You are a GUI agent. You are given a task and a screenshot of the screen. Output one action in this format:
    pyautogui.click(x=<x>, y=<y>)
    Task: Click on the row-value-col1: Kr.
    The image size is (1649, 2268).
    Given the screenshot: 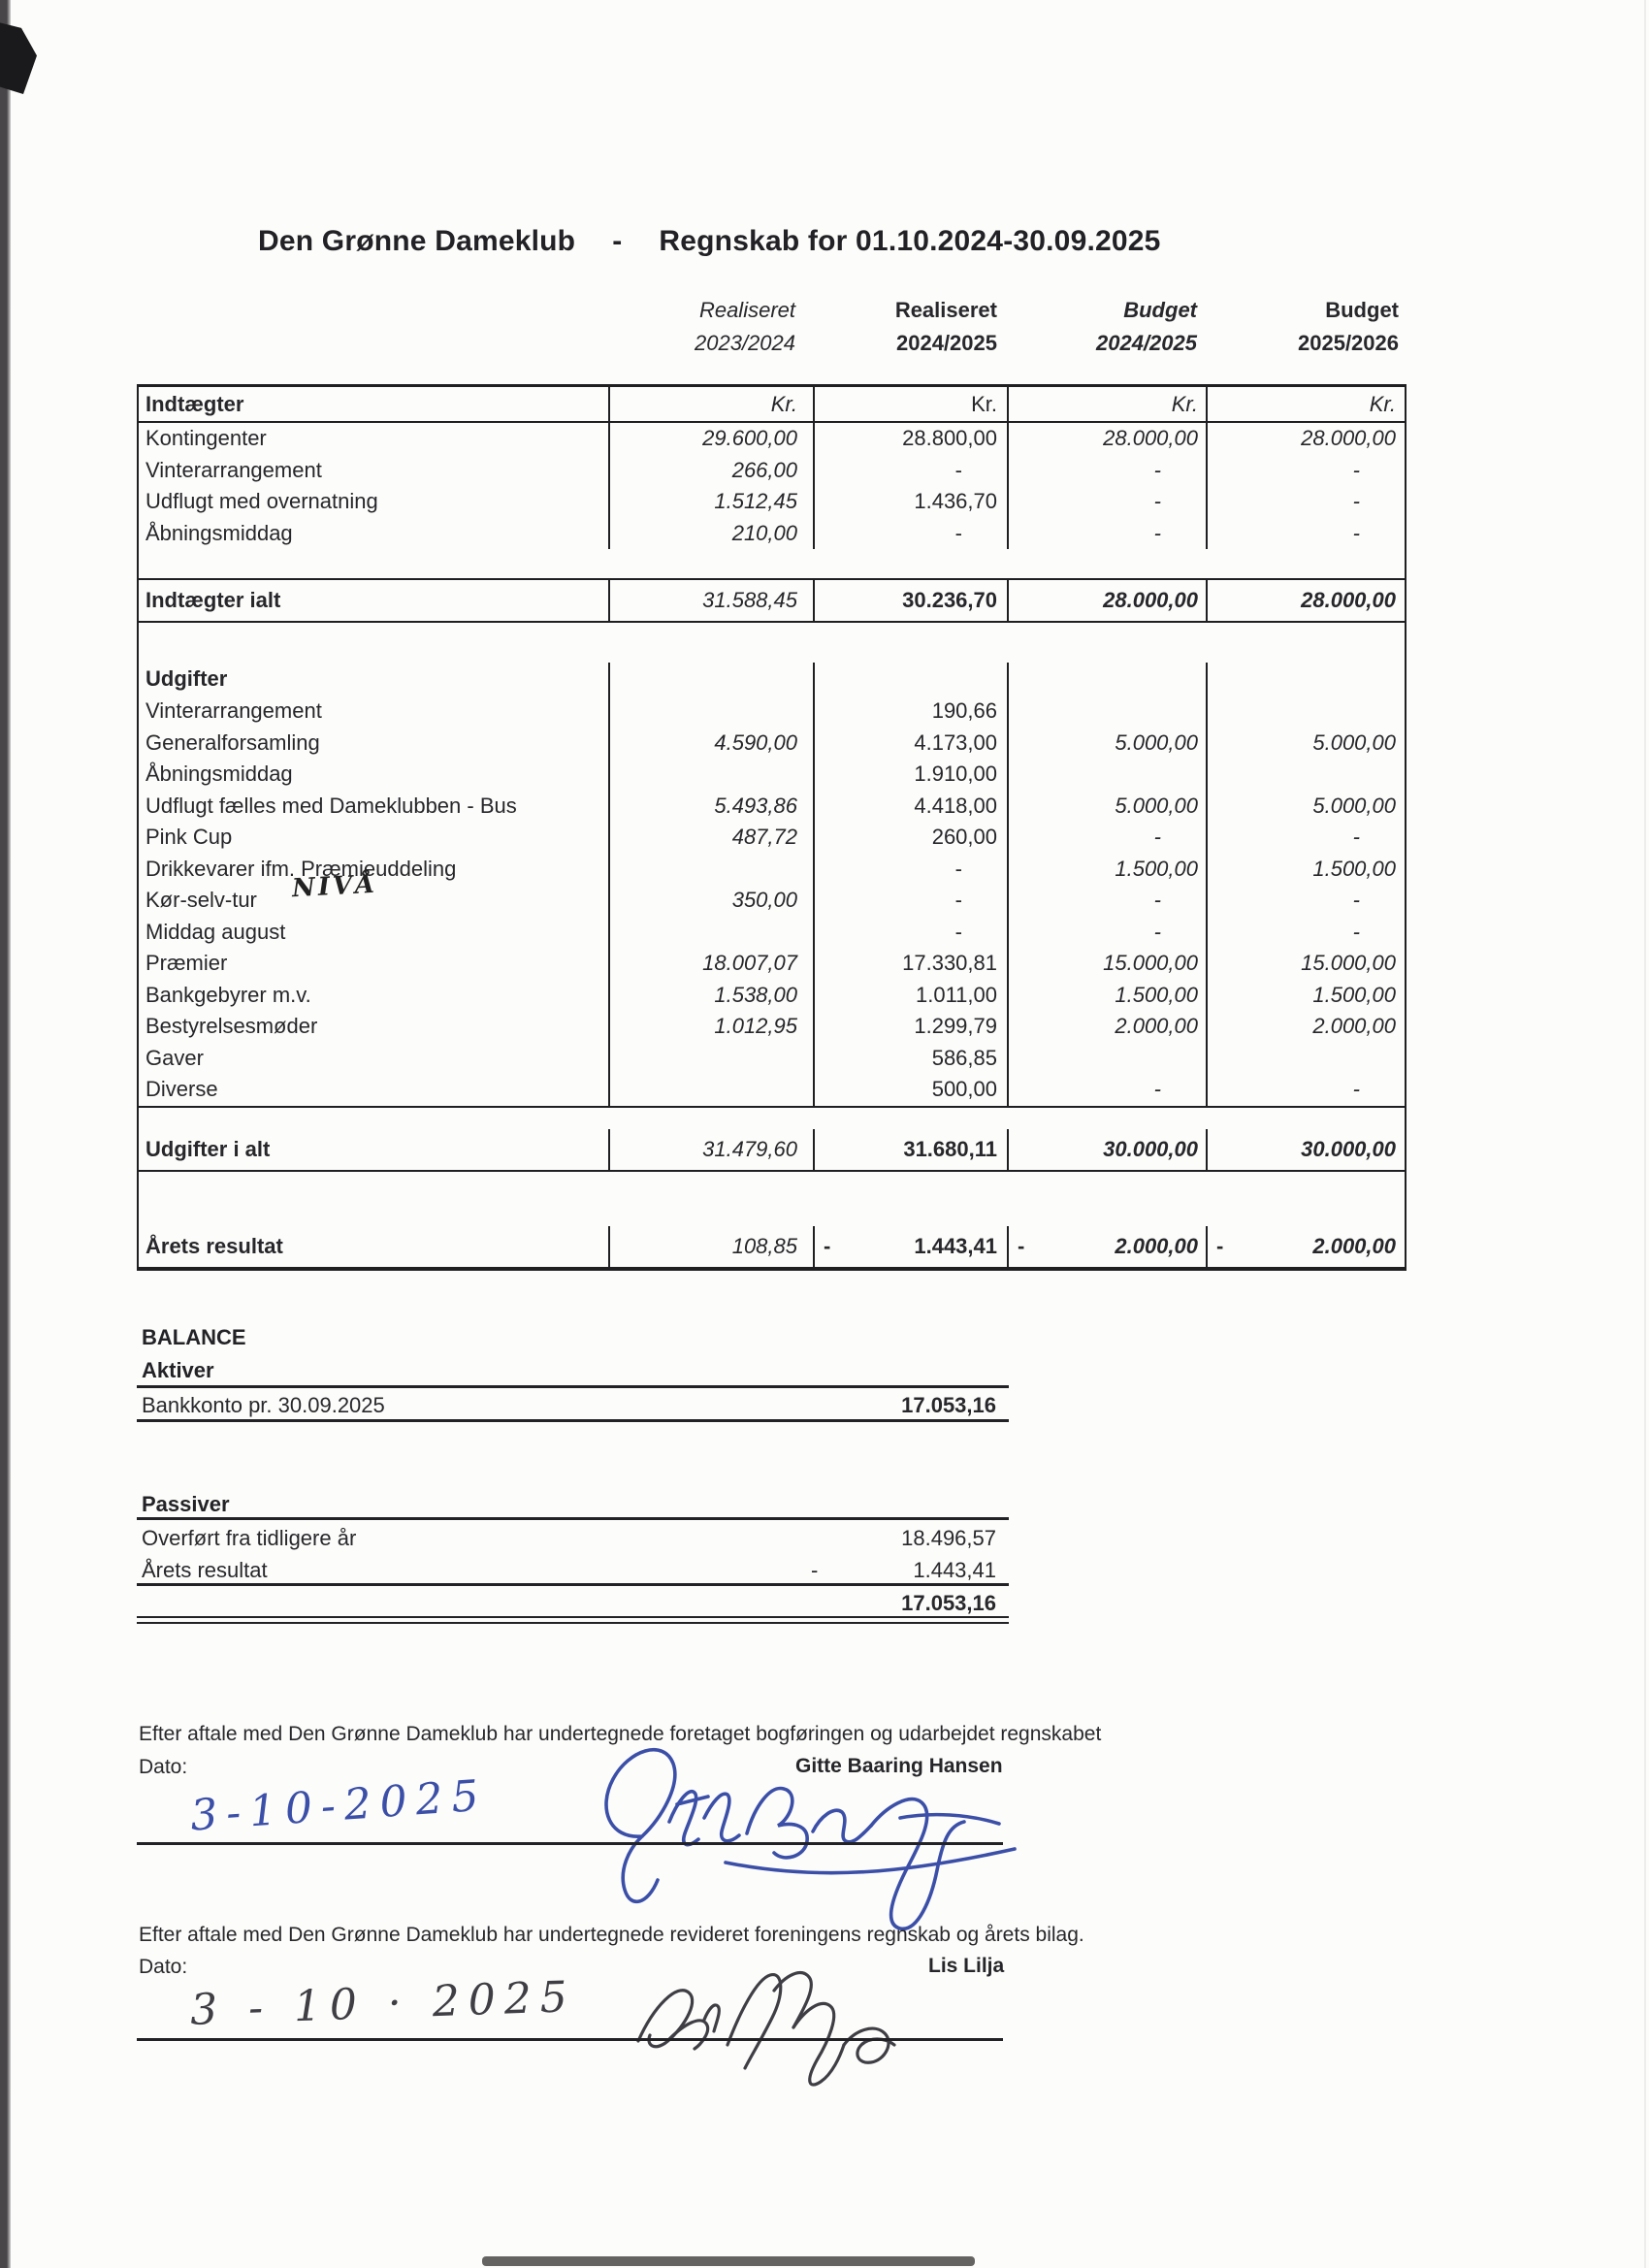 What is the action you would take?
    pyautogui.click(x=710, y=404)
    